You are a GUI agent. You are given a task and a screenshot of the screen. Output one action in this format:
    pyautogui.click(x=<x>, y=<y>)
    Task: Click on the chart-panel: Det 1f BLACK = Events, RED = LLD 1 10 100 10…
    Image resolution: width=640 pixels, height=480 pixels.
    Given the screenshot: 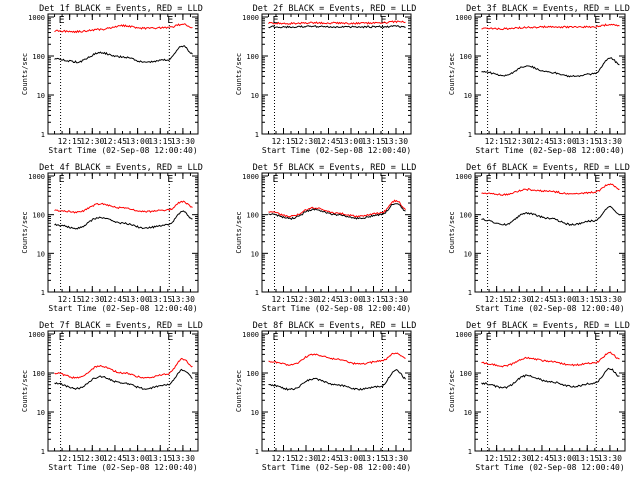 What is the action you would take?
    pyautogui.click(x=112, y=79)
    